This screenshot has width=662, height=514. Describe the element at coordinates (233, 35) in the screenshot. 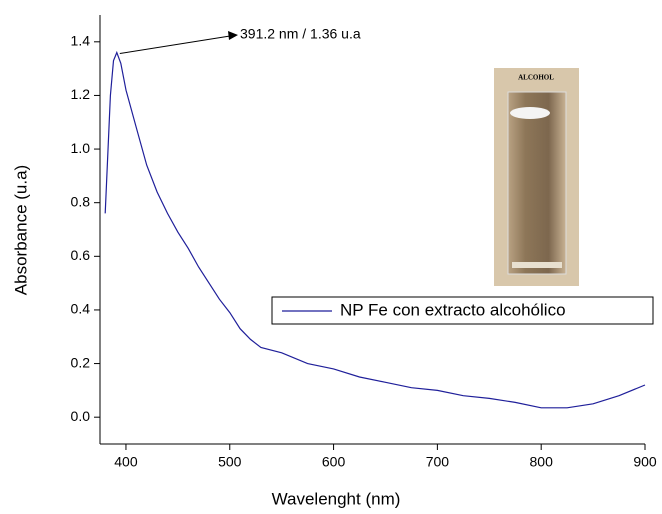

I see `annotation-arrowhead` at that location.